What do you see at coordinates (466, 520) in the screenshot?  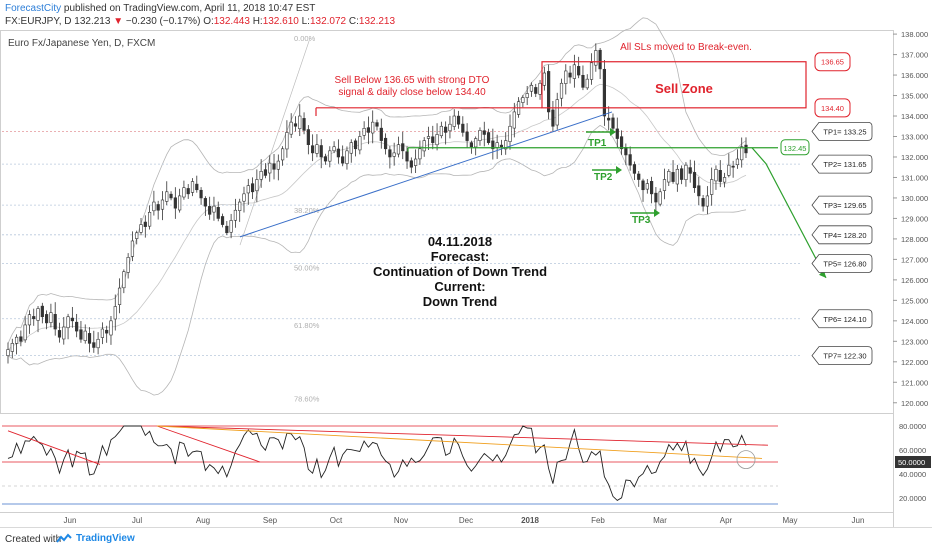 I see `time-tick-label: Dec` at bounding box center [466, 520].